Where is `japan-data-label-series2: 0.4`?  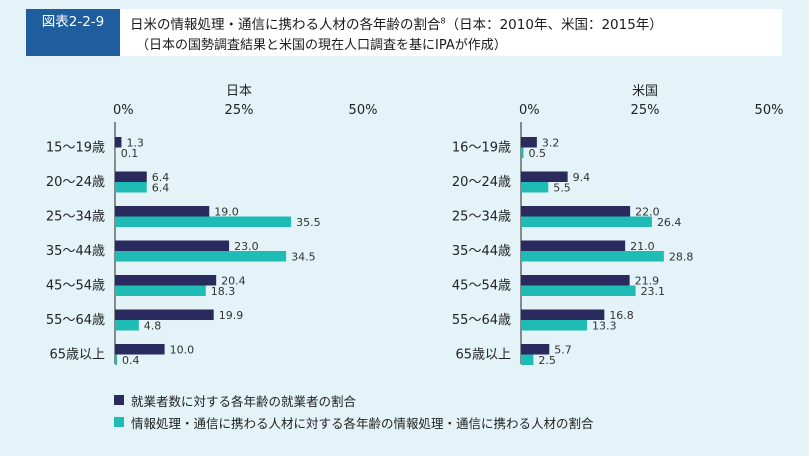 japan-data-label-series2: 0.4 is located at coordinates (131, 360).